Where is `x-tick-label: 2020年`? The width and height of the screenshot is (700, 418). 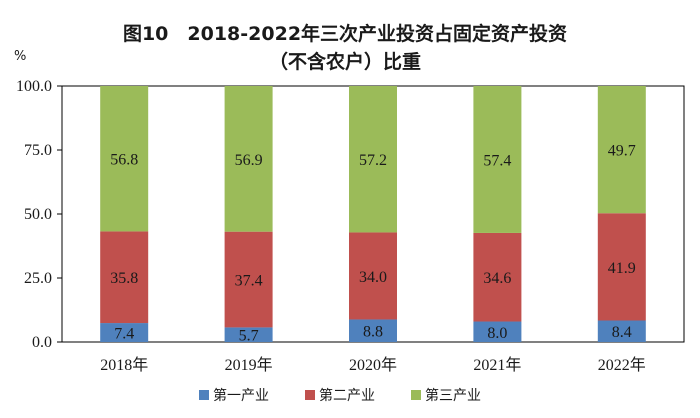 x-tick-label: 2020年 is located at coordinates (373, 365).